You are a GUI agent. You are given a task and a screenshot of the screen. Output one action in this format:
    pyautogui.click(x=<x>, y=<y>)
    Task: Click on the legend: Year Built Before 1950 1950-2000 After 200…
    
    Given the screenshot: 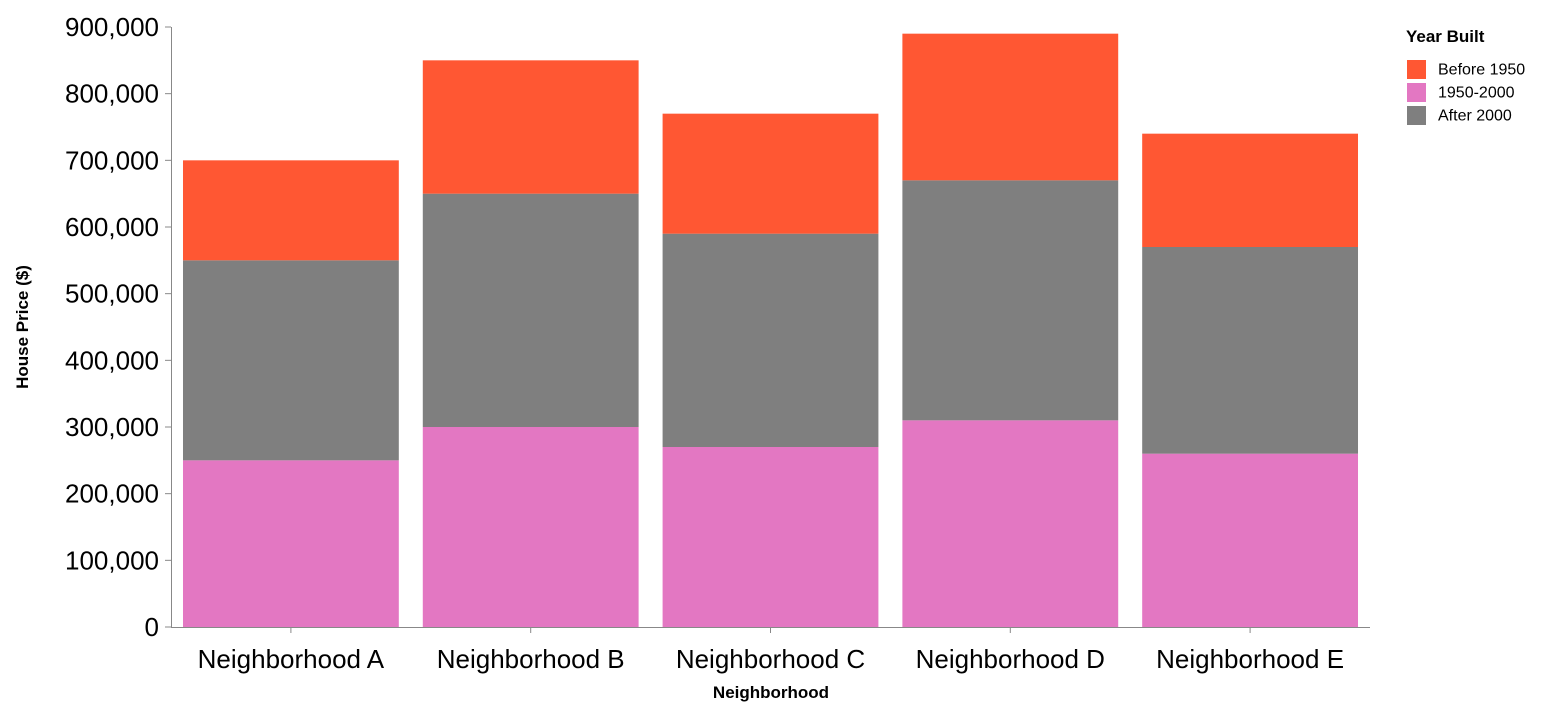 What is the action you would take?
    pyautogui.click(x=1465, y=76)
    